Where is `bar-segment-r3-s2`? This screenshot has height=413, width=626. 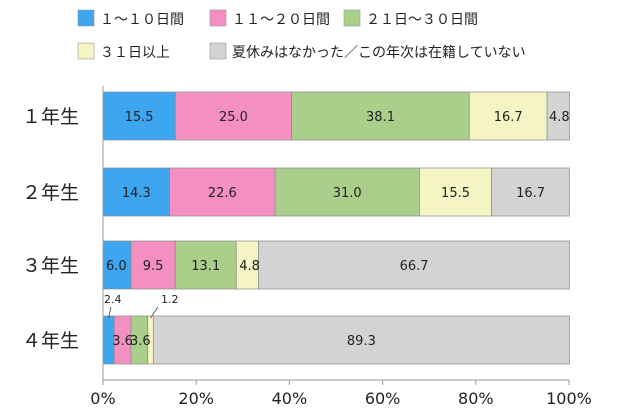 bar-segment-r3-s2 is located at coordinates (153, 265).